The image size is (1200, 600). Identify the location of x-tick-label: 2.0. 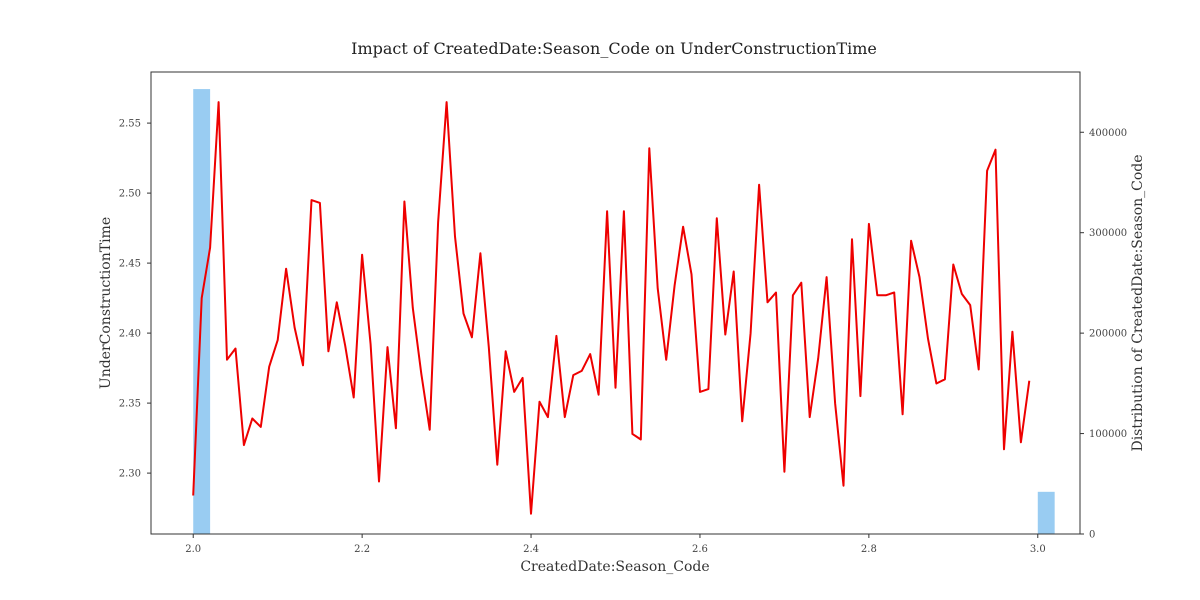
(193, 549).